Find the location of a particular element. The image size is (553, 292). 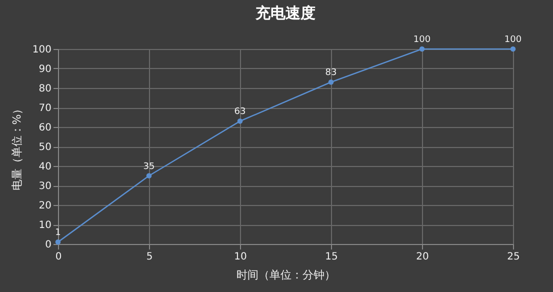

data-label: 63 is located at coordinates (240, 112).